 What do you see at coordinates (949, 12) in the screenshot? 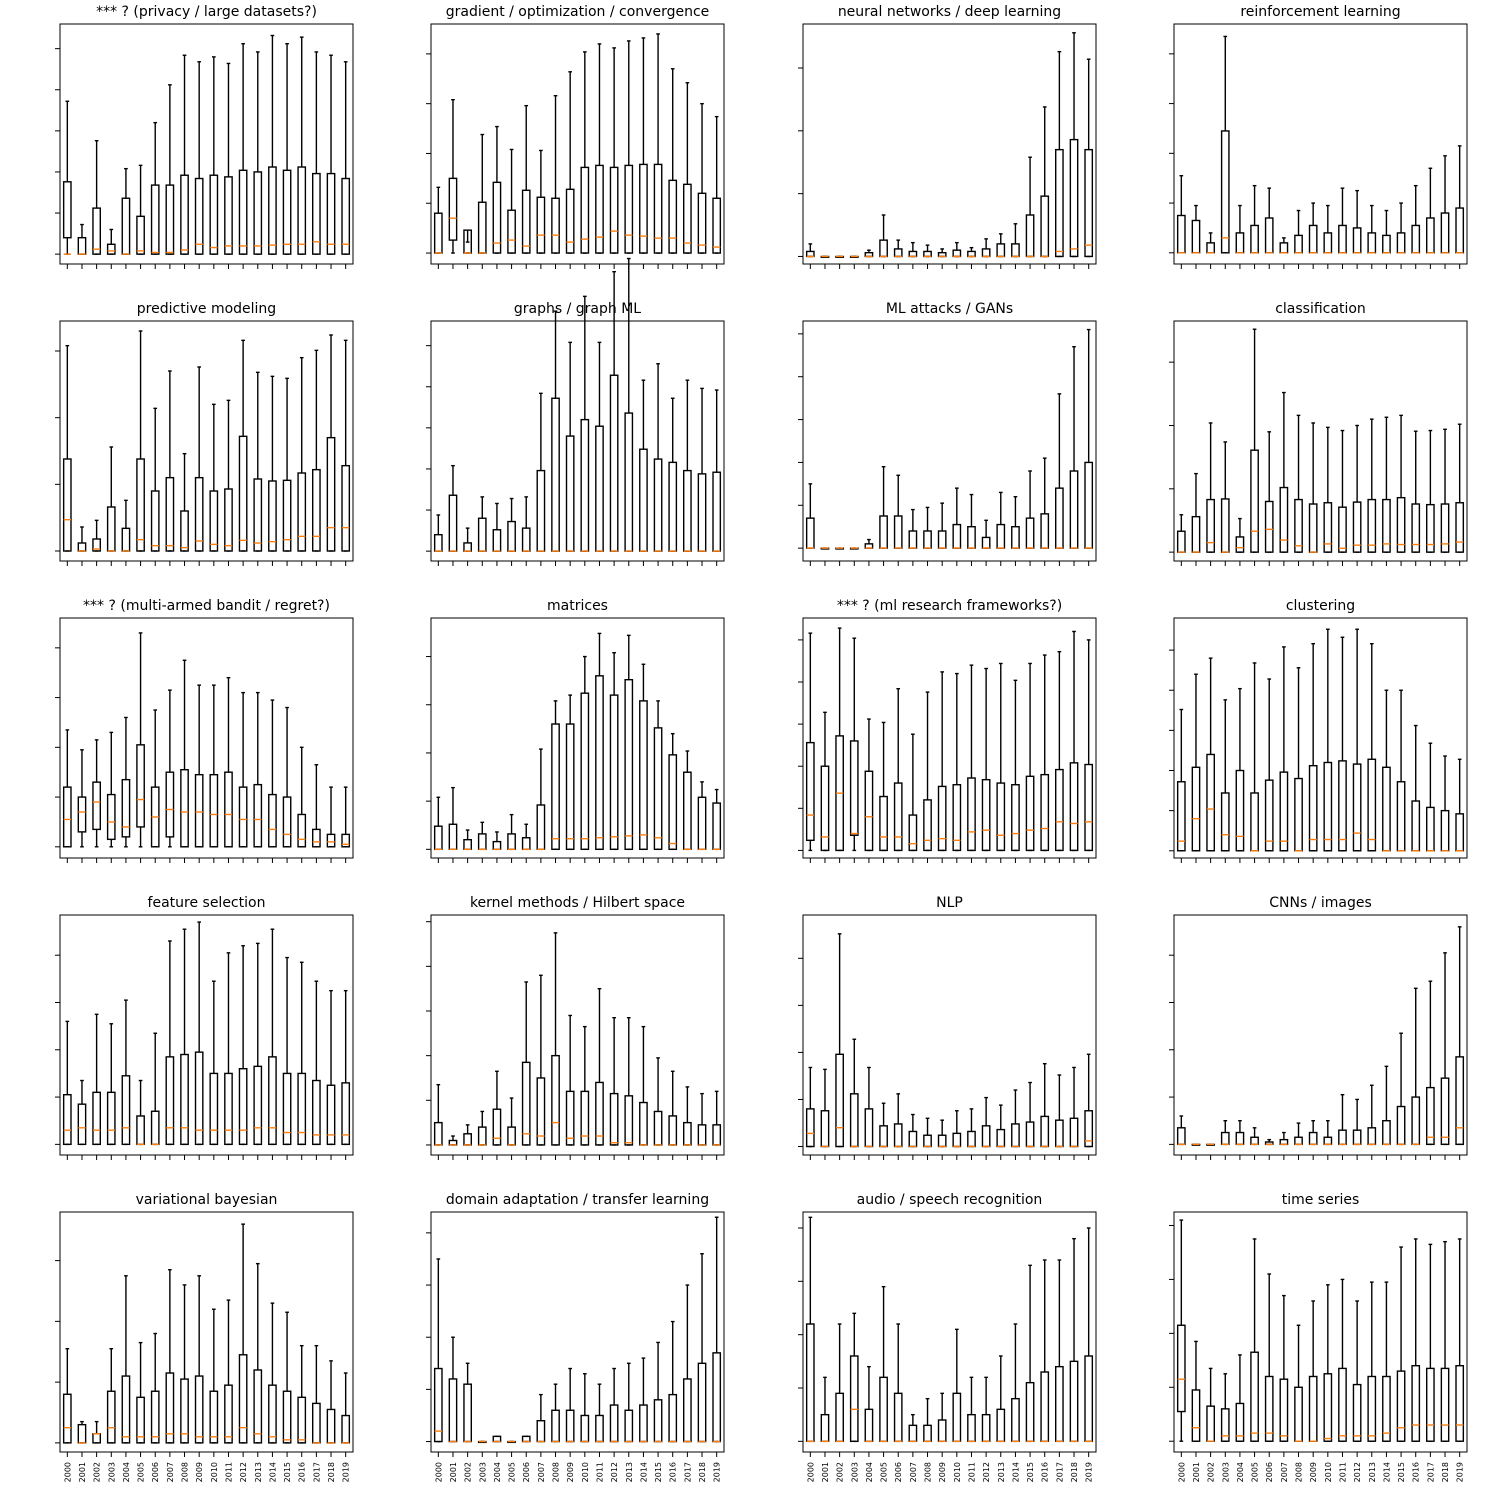
I see `panel-title: neural networks / deep learning` at bounding box center [949, 12].